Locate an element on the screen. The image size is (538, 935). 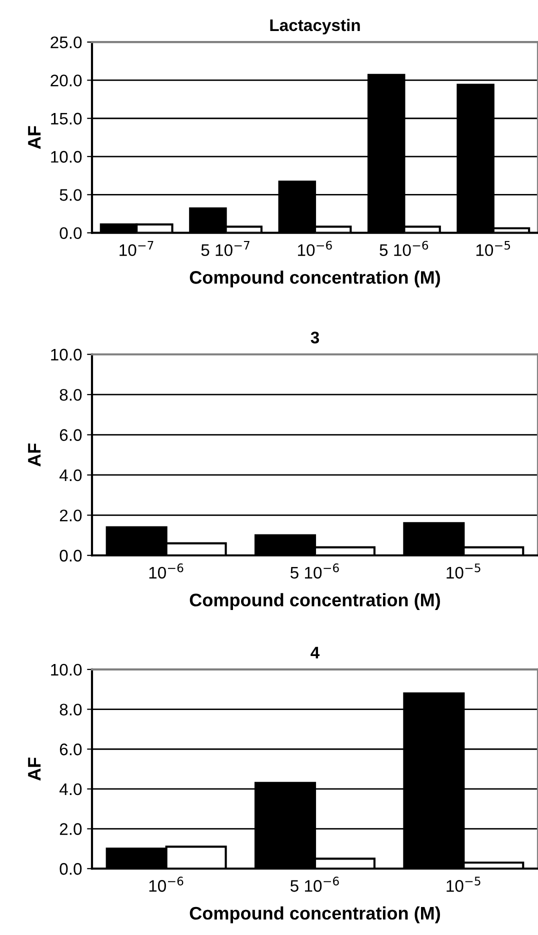
y-tick-label: 5.0 is located at coordinates (71, 195).